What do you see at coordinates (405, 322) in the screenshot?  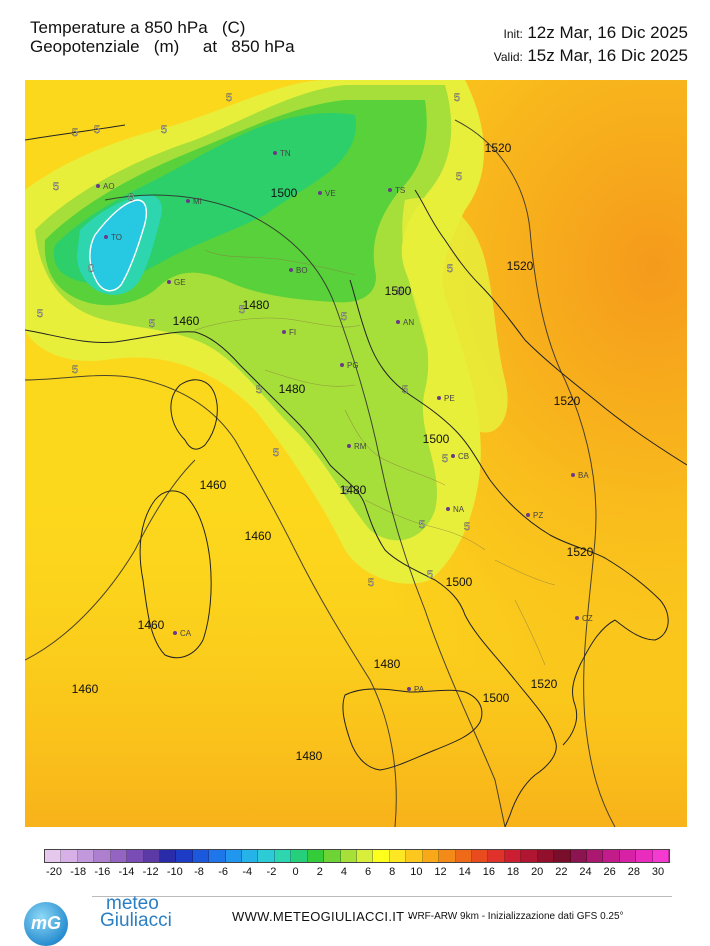 I see `city-an: AN` at bounding box center [405, 322].